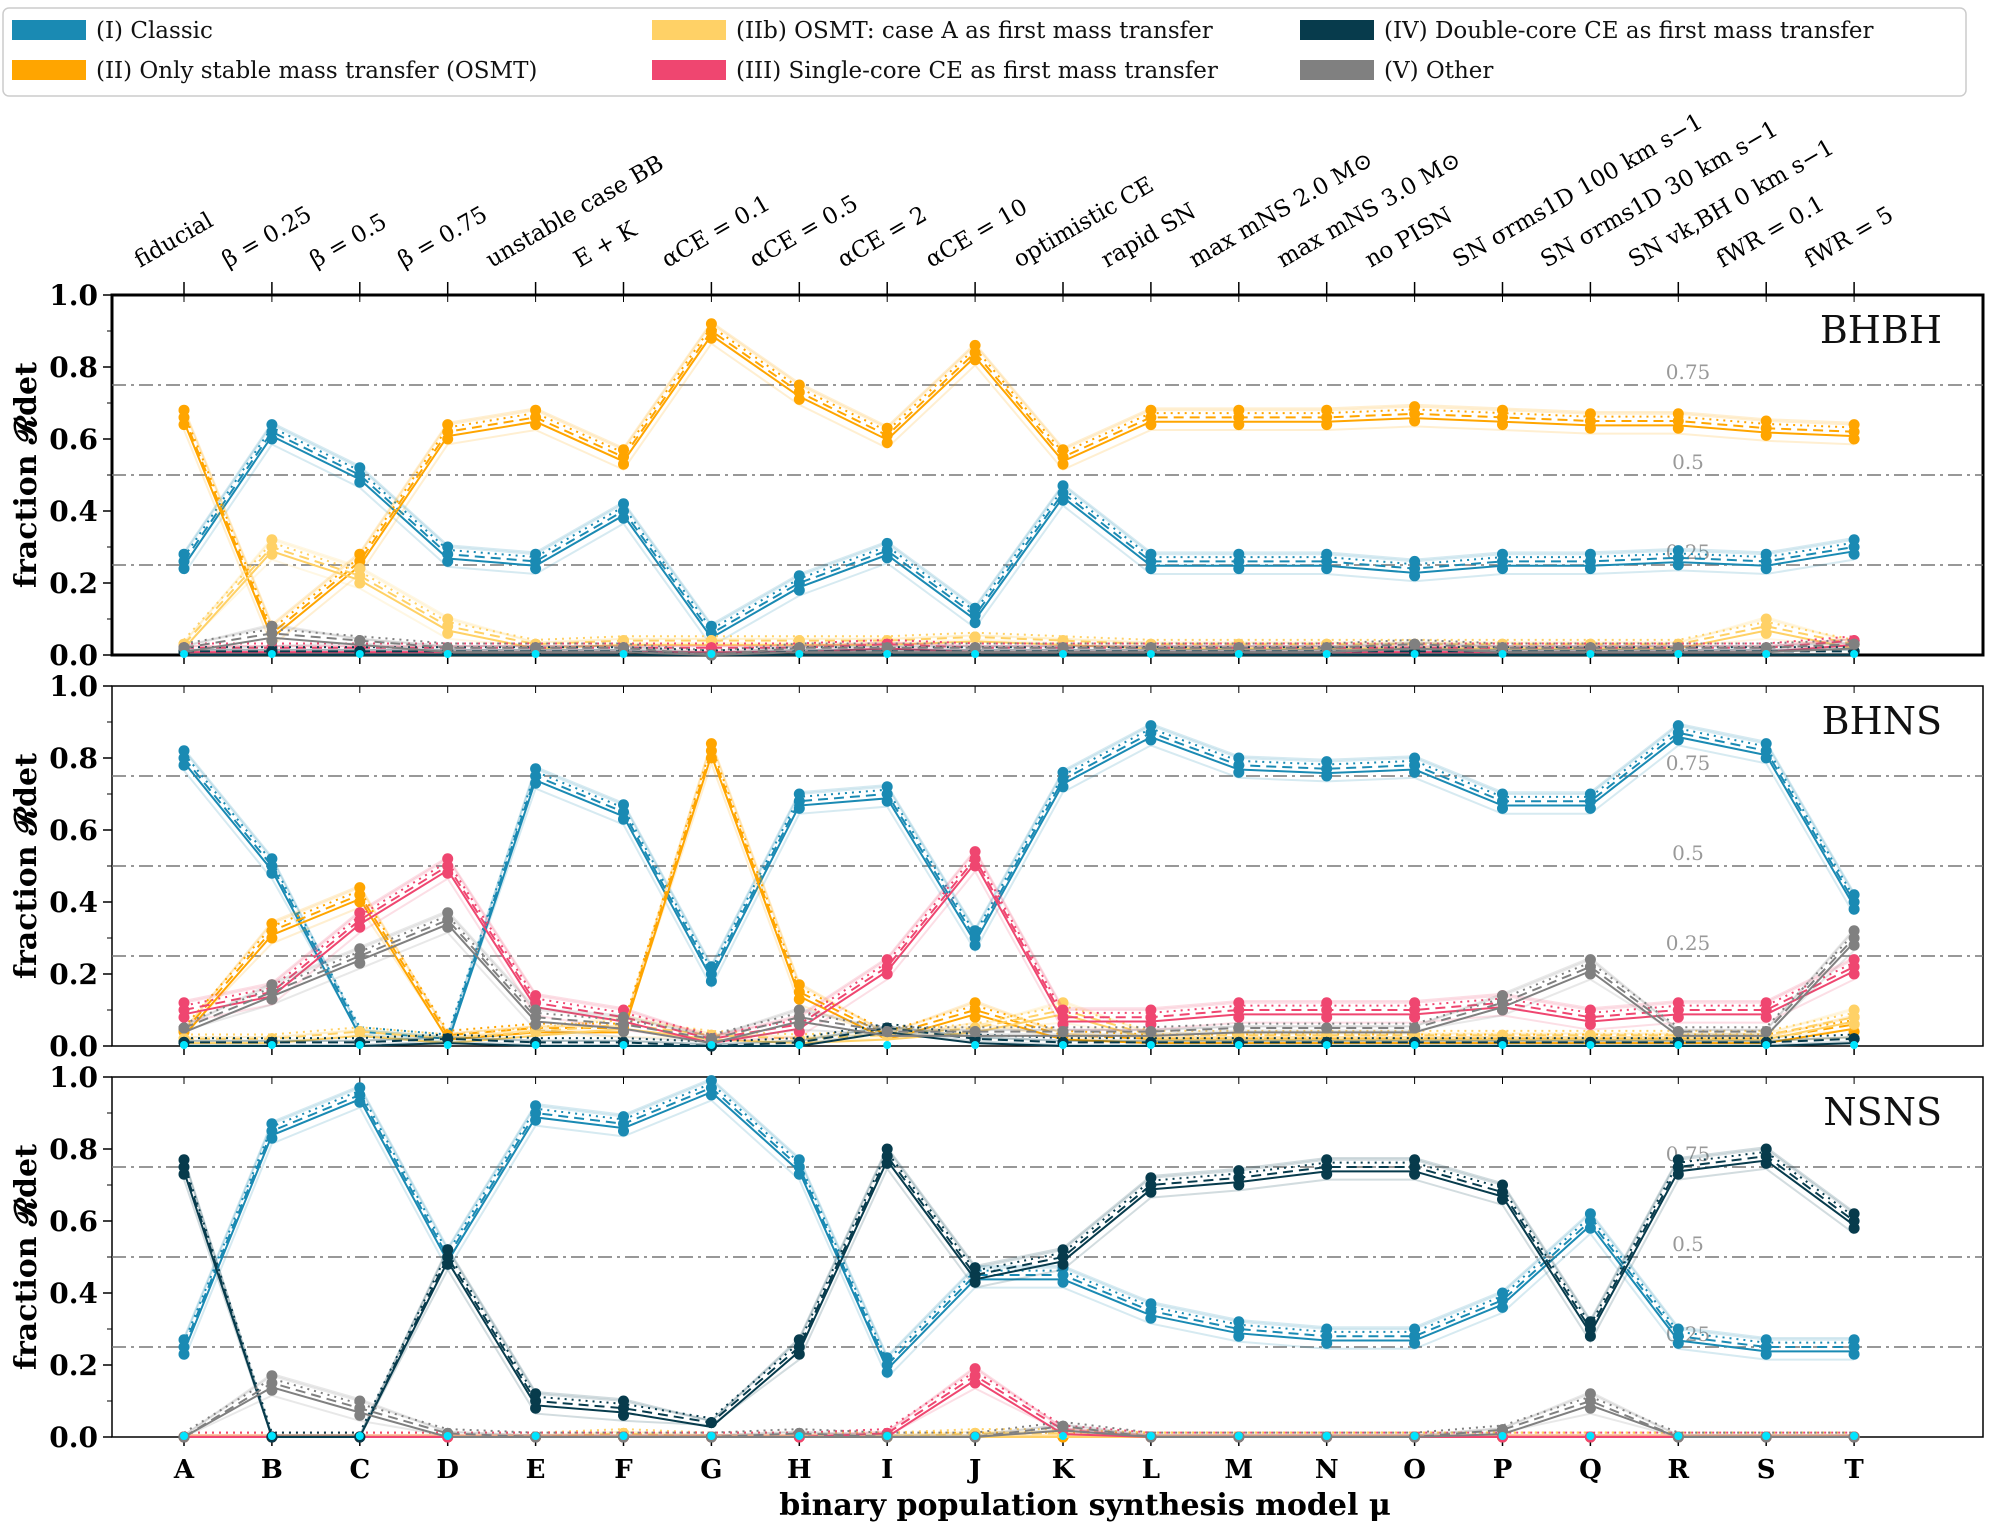  I want to click on zero-marker-B, so click(271, 654).